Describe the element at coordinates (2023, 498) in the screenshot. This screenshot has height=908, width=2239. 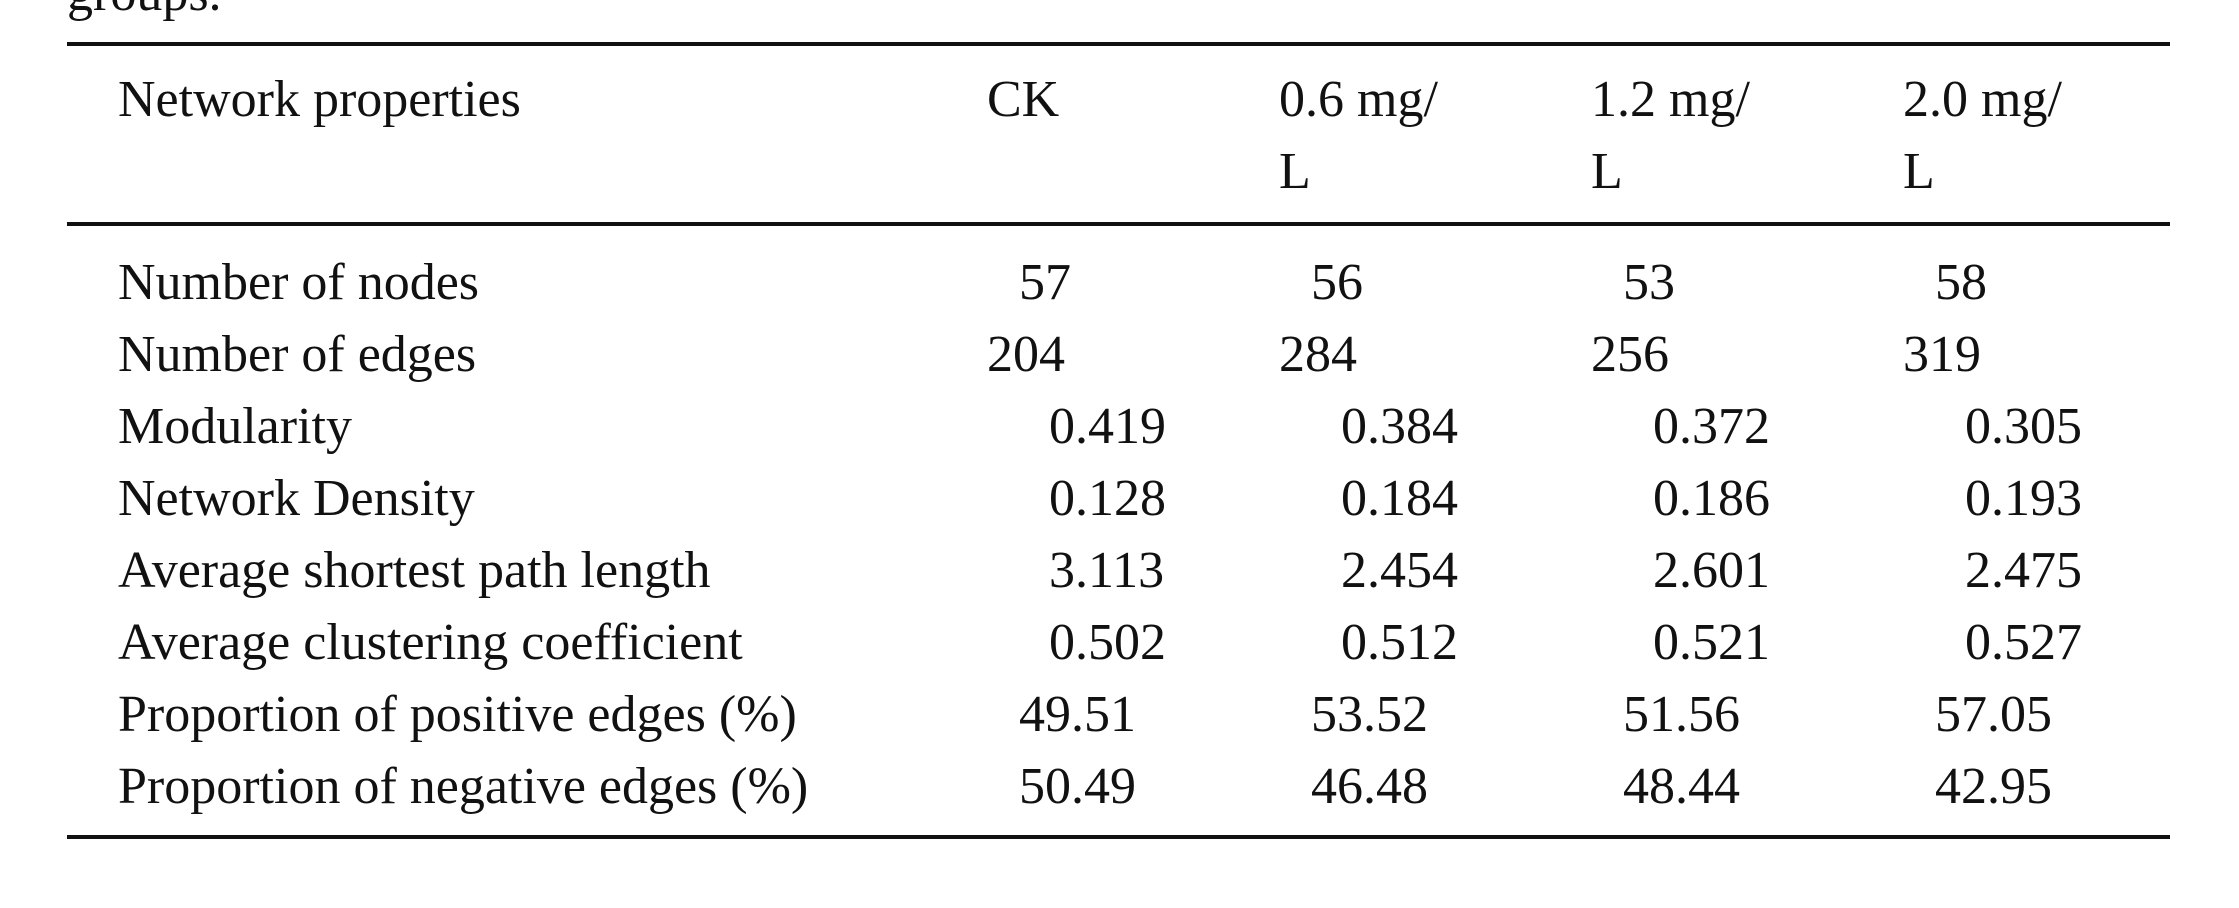
I see `cell-value: 0.193` at that location.